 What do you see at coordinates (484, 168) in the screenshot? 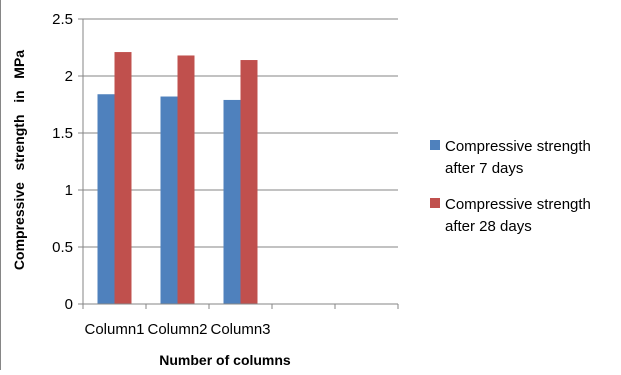
I see `legend-label-line: after 7 days` at bounding box center [484, 168].